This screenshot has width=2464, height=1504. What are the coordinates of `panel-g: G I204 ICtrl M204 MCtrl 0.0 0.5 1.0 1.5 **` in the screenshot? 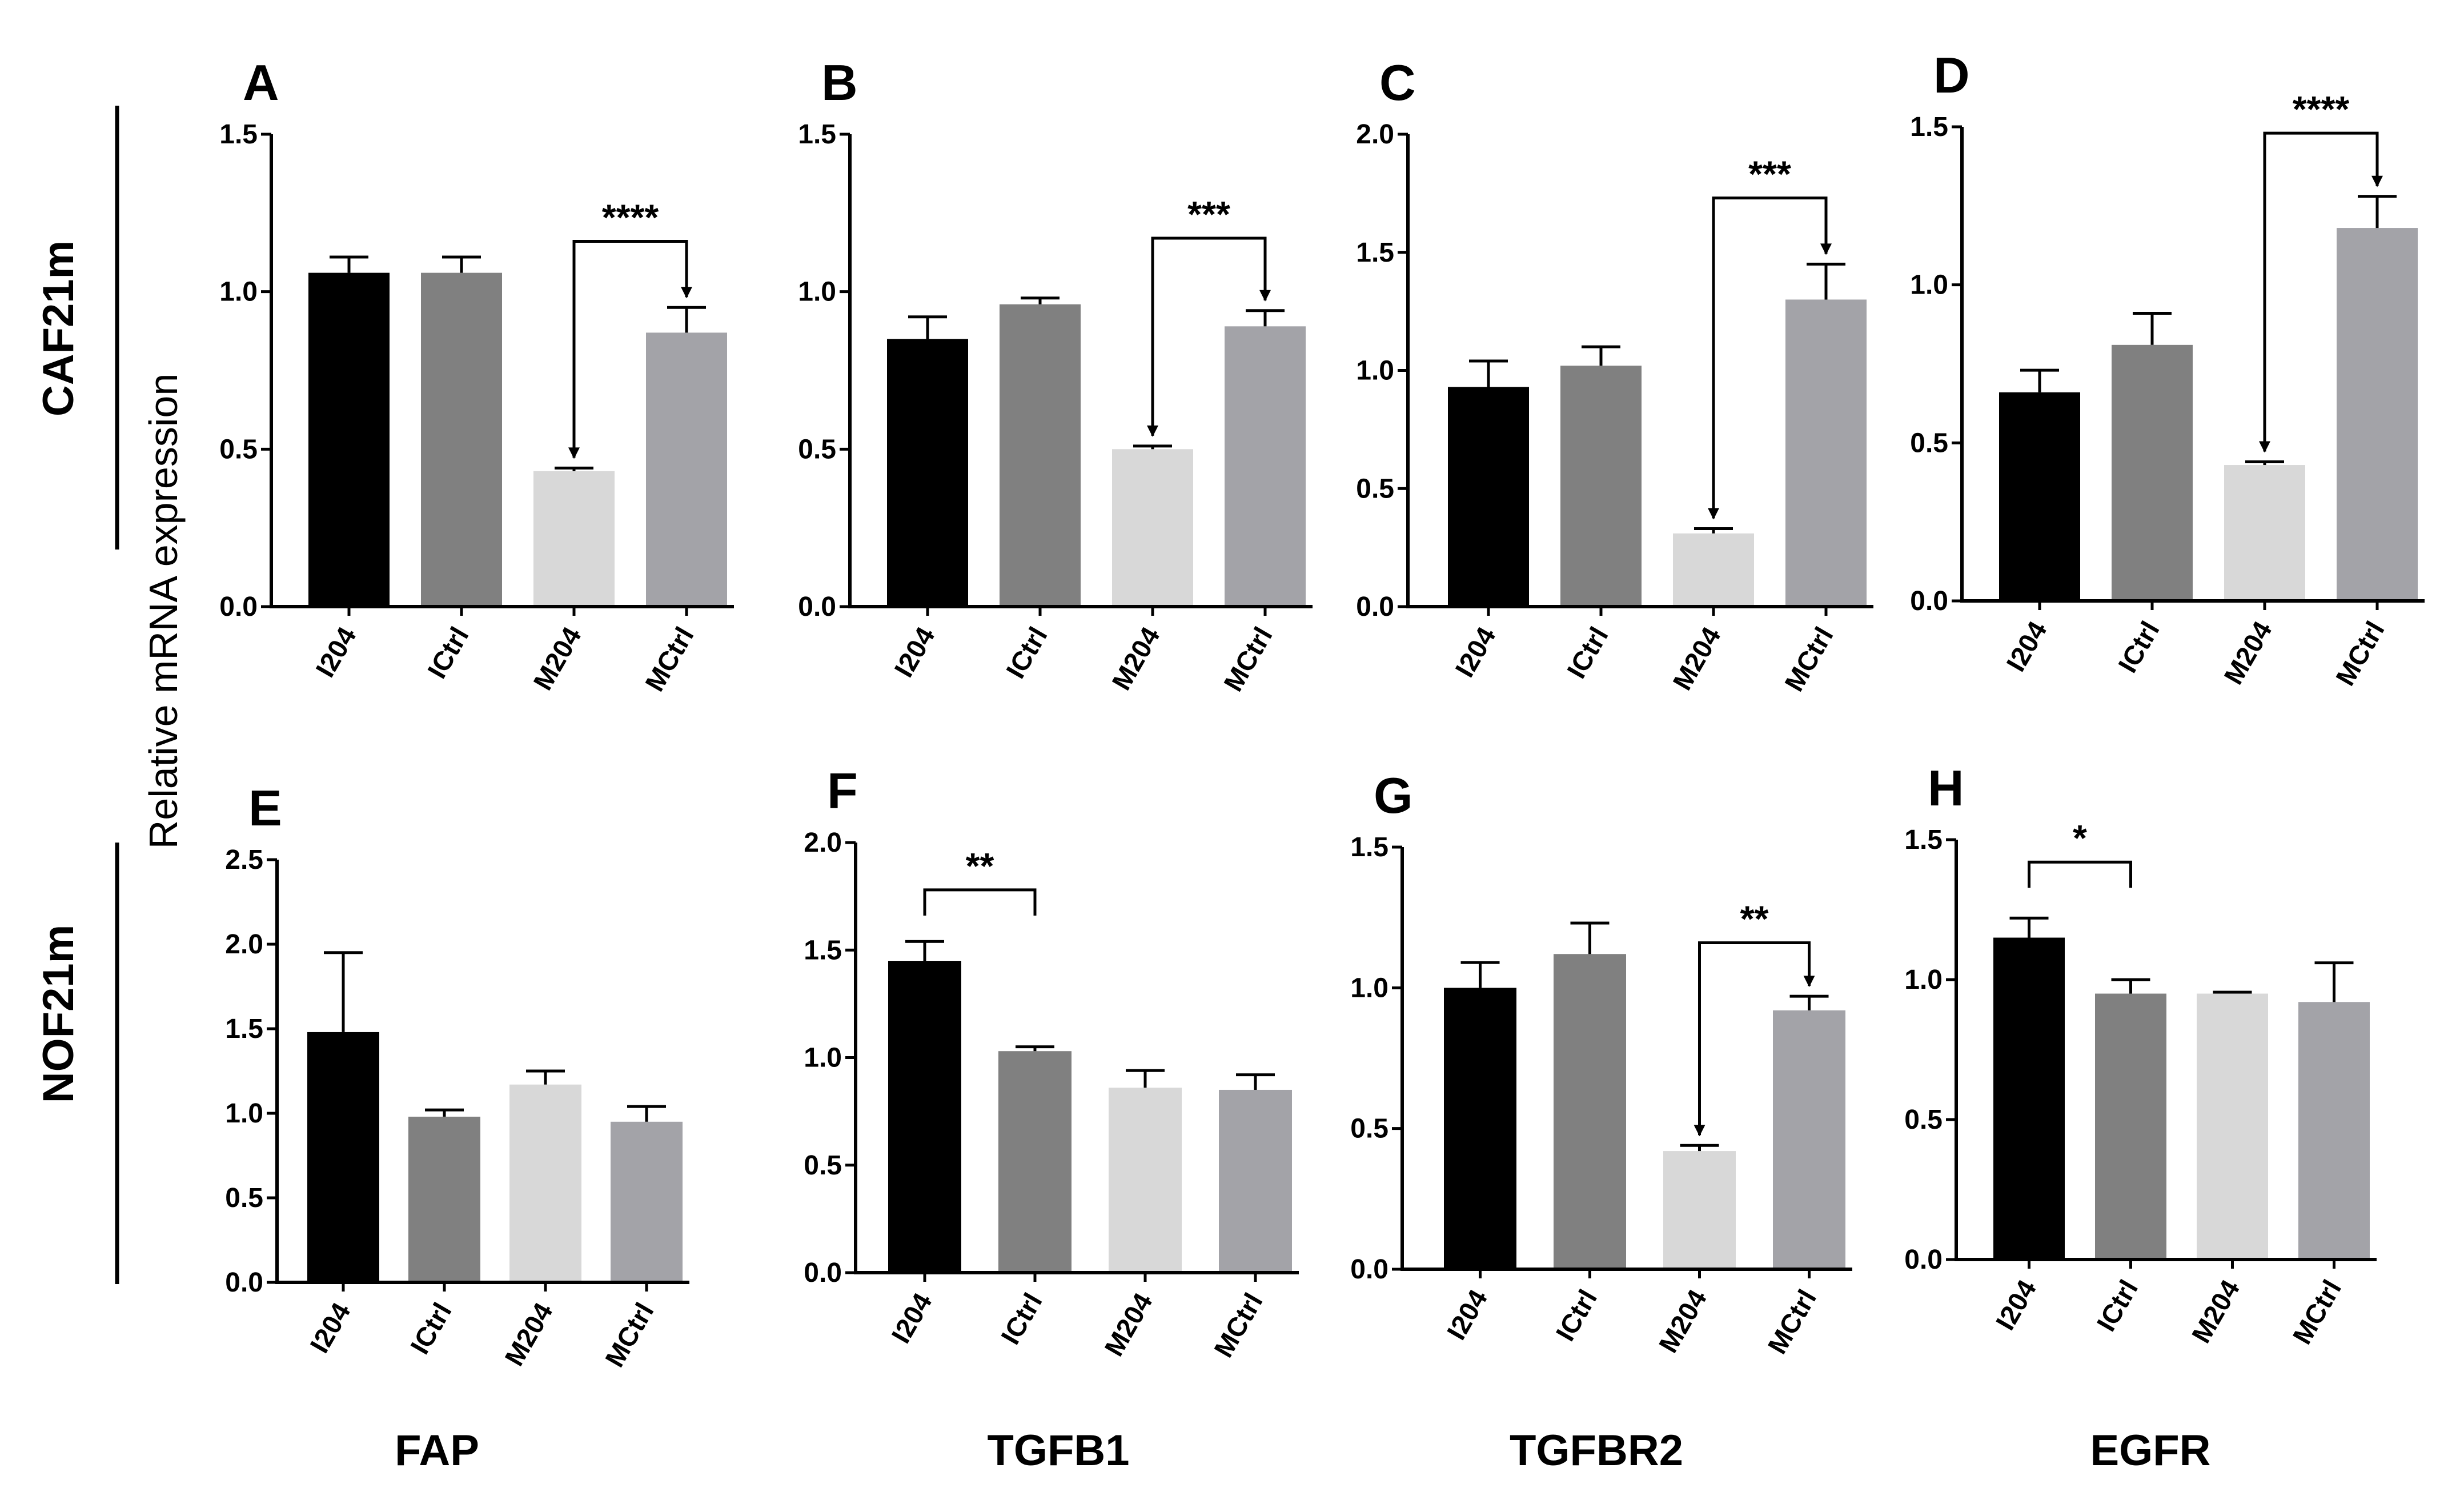 It's located at (1601, 1063).